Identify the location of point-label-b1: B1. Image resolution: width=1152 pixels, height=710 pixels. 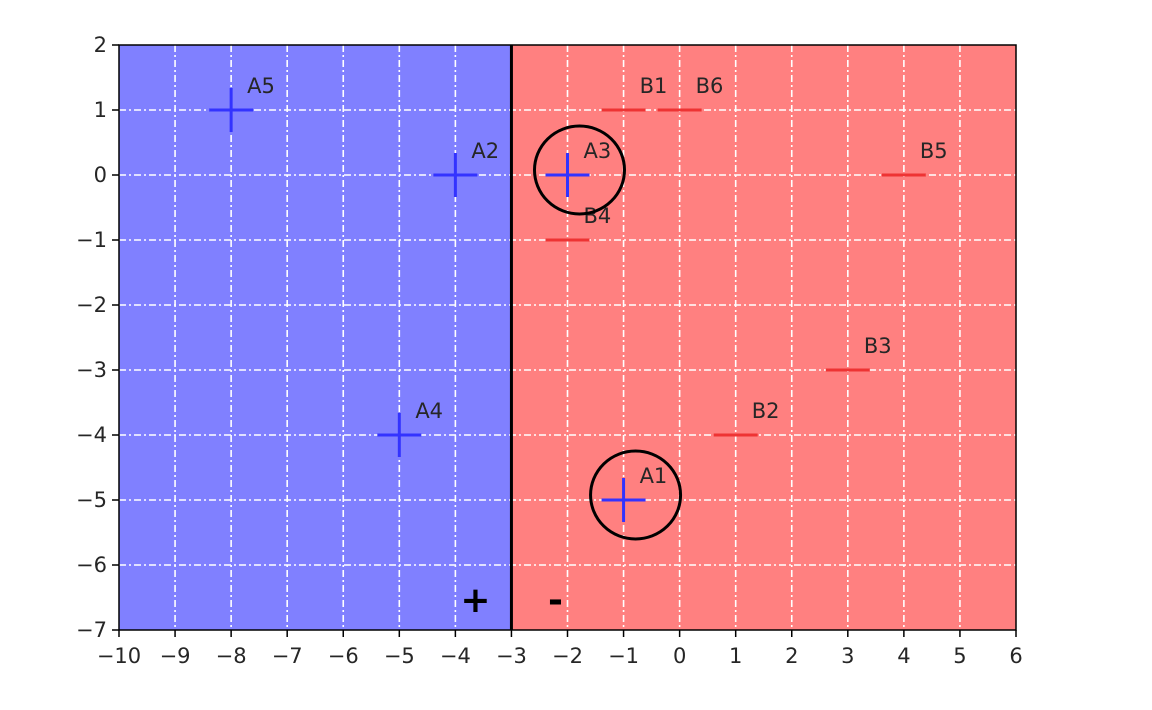
(654, 86).